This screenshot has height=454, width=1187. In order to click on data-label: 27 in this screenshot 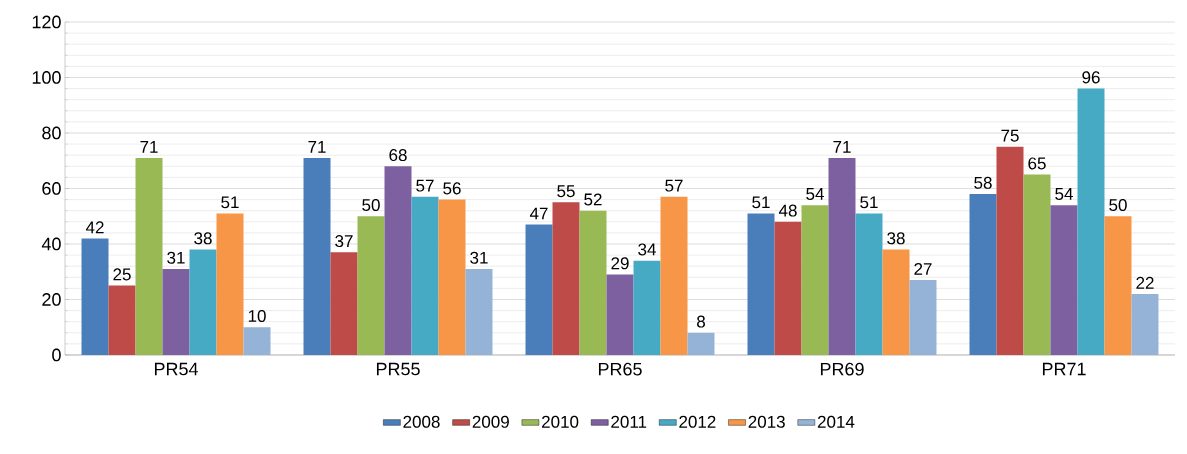, I will do `click(923, 268)`.